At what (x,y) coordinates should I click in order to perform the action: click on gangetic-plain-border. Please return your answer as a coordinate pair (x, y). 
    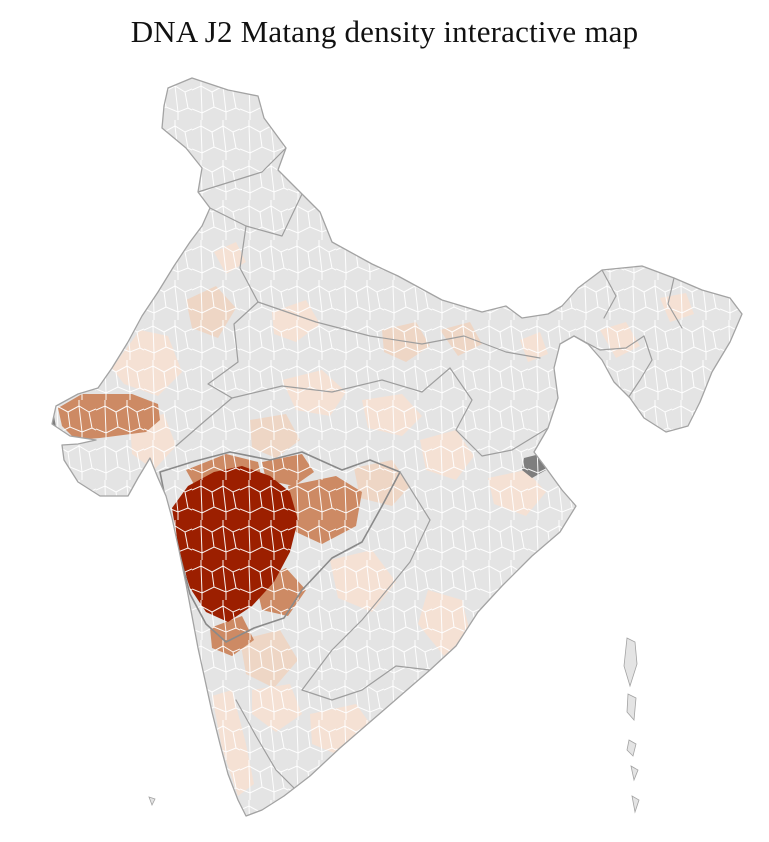
    Looking at the image, I should click on (399, 330).